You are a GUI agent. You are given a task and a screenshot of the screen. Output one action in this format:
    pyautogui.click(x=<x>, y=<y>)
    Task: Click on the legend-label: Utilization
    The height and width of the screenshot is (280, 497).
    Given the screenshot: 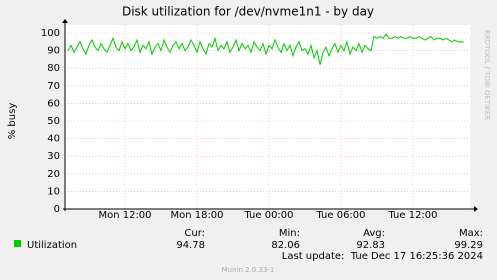 What is the action you would take?
    pyautogui.click(x=52, y=245)
    